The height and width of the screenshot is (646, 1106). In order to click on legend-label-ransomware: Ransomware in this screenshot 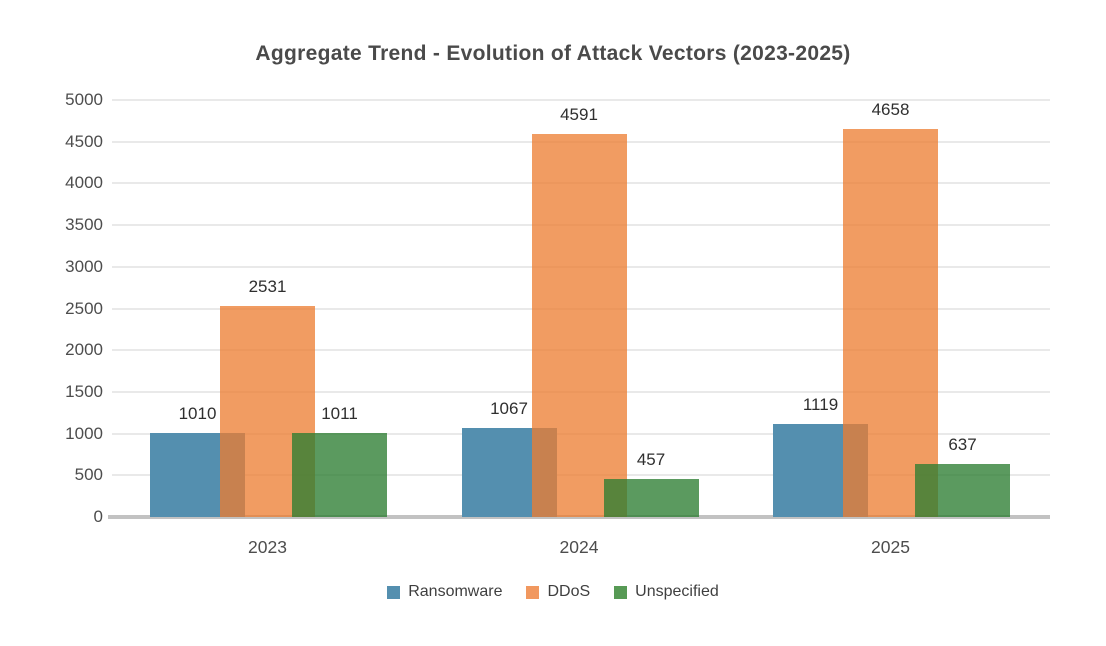, I will do `click(455, 591)`.